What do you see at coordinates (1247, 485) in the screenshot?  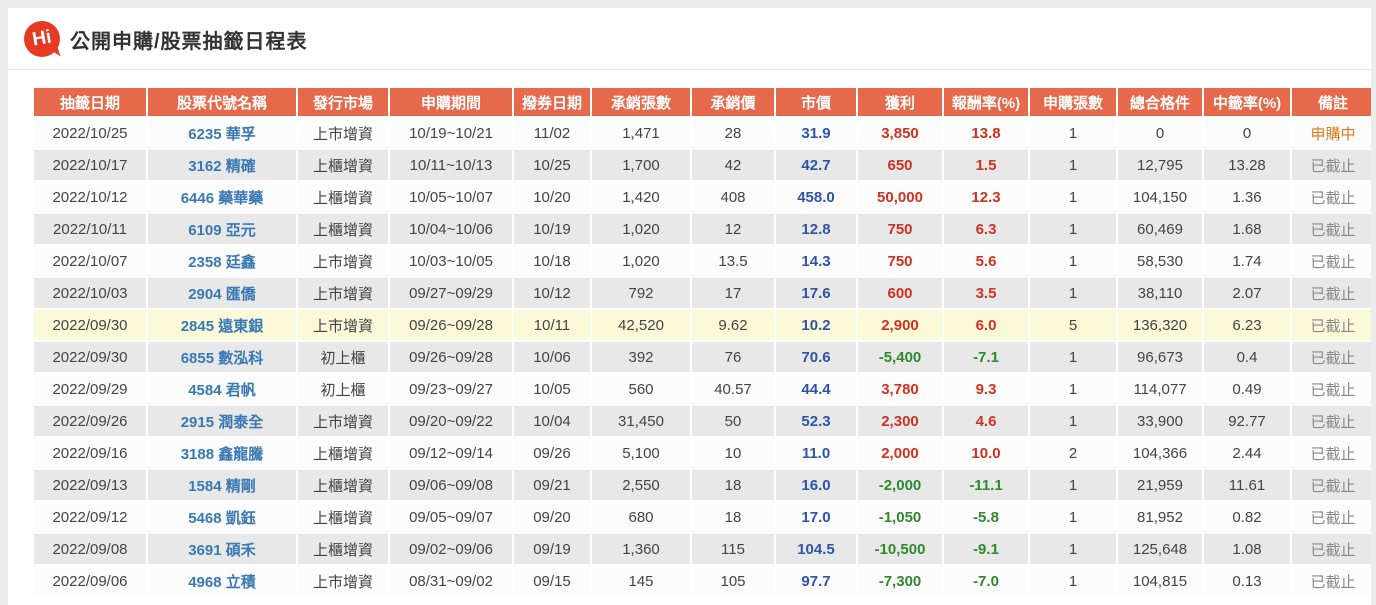 I see `cell-win-rate: 11.61` at bounding box center [1247, 485].